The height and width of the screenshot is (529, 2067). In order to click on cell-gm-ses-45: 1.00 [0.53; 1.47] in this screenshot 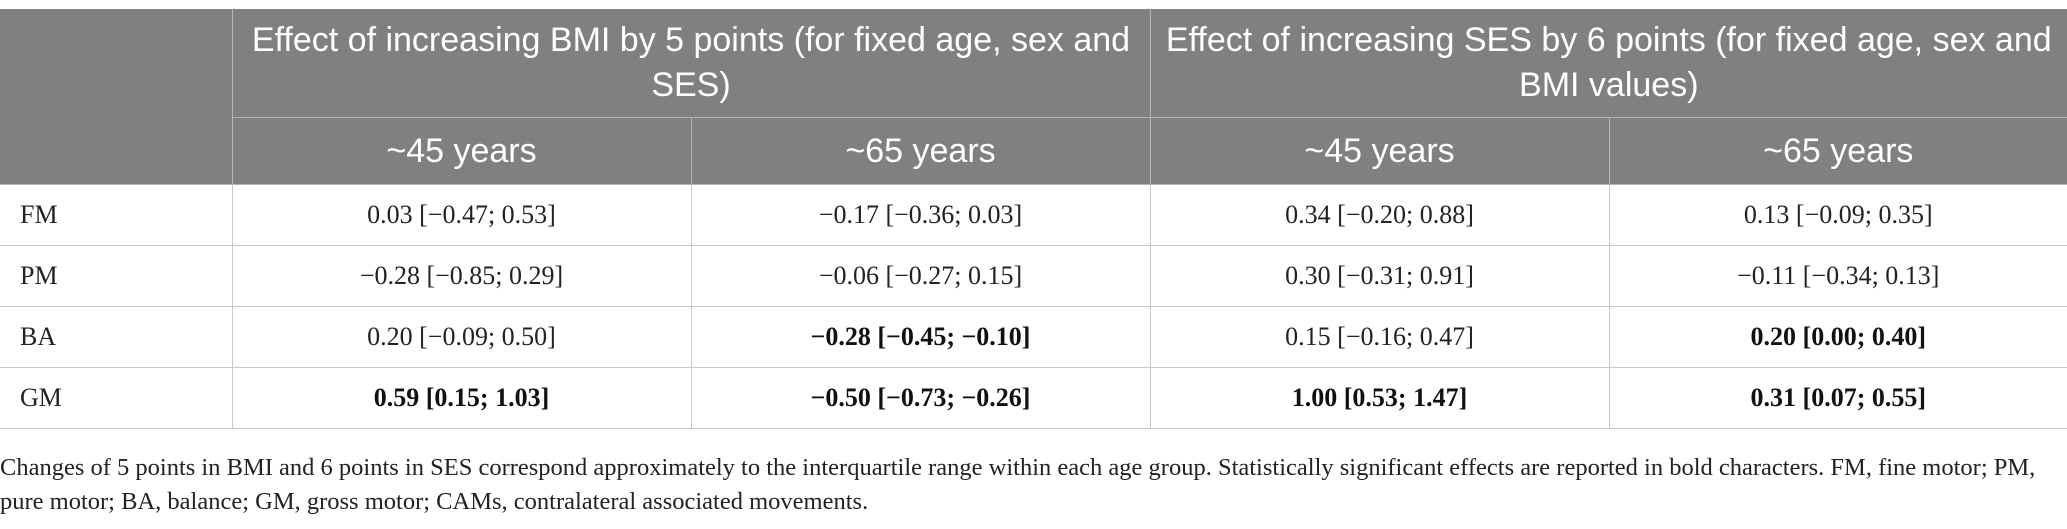, I will do `click(1380, 398)`.